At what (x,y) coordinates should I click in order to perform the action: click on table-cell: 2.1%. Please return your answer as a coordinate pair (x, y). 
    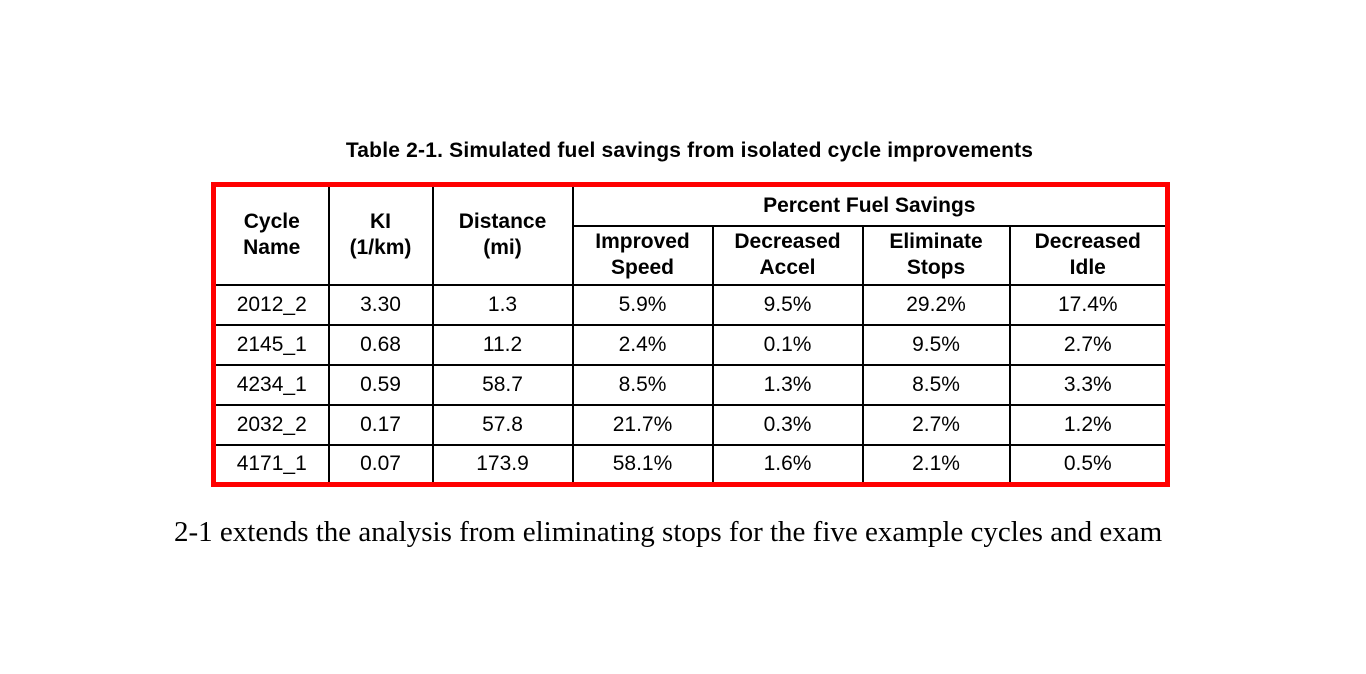
    Looking at the image, I should click on (936, 464).